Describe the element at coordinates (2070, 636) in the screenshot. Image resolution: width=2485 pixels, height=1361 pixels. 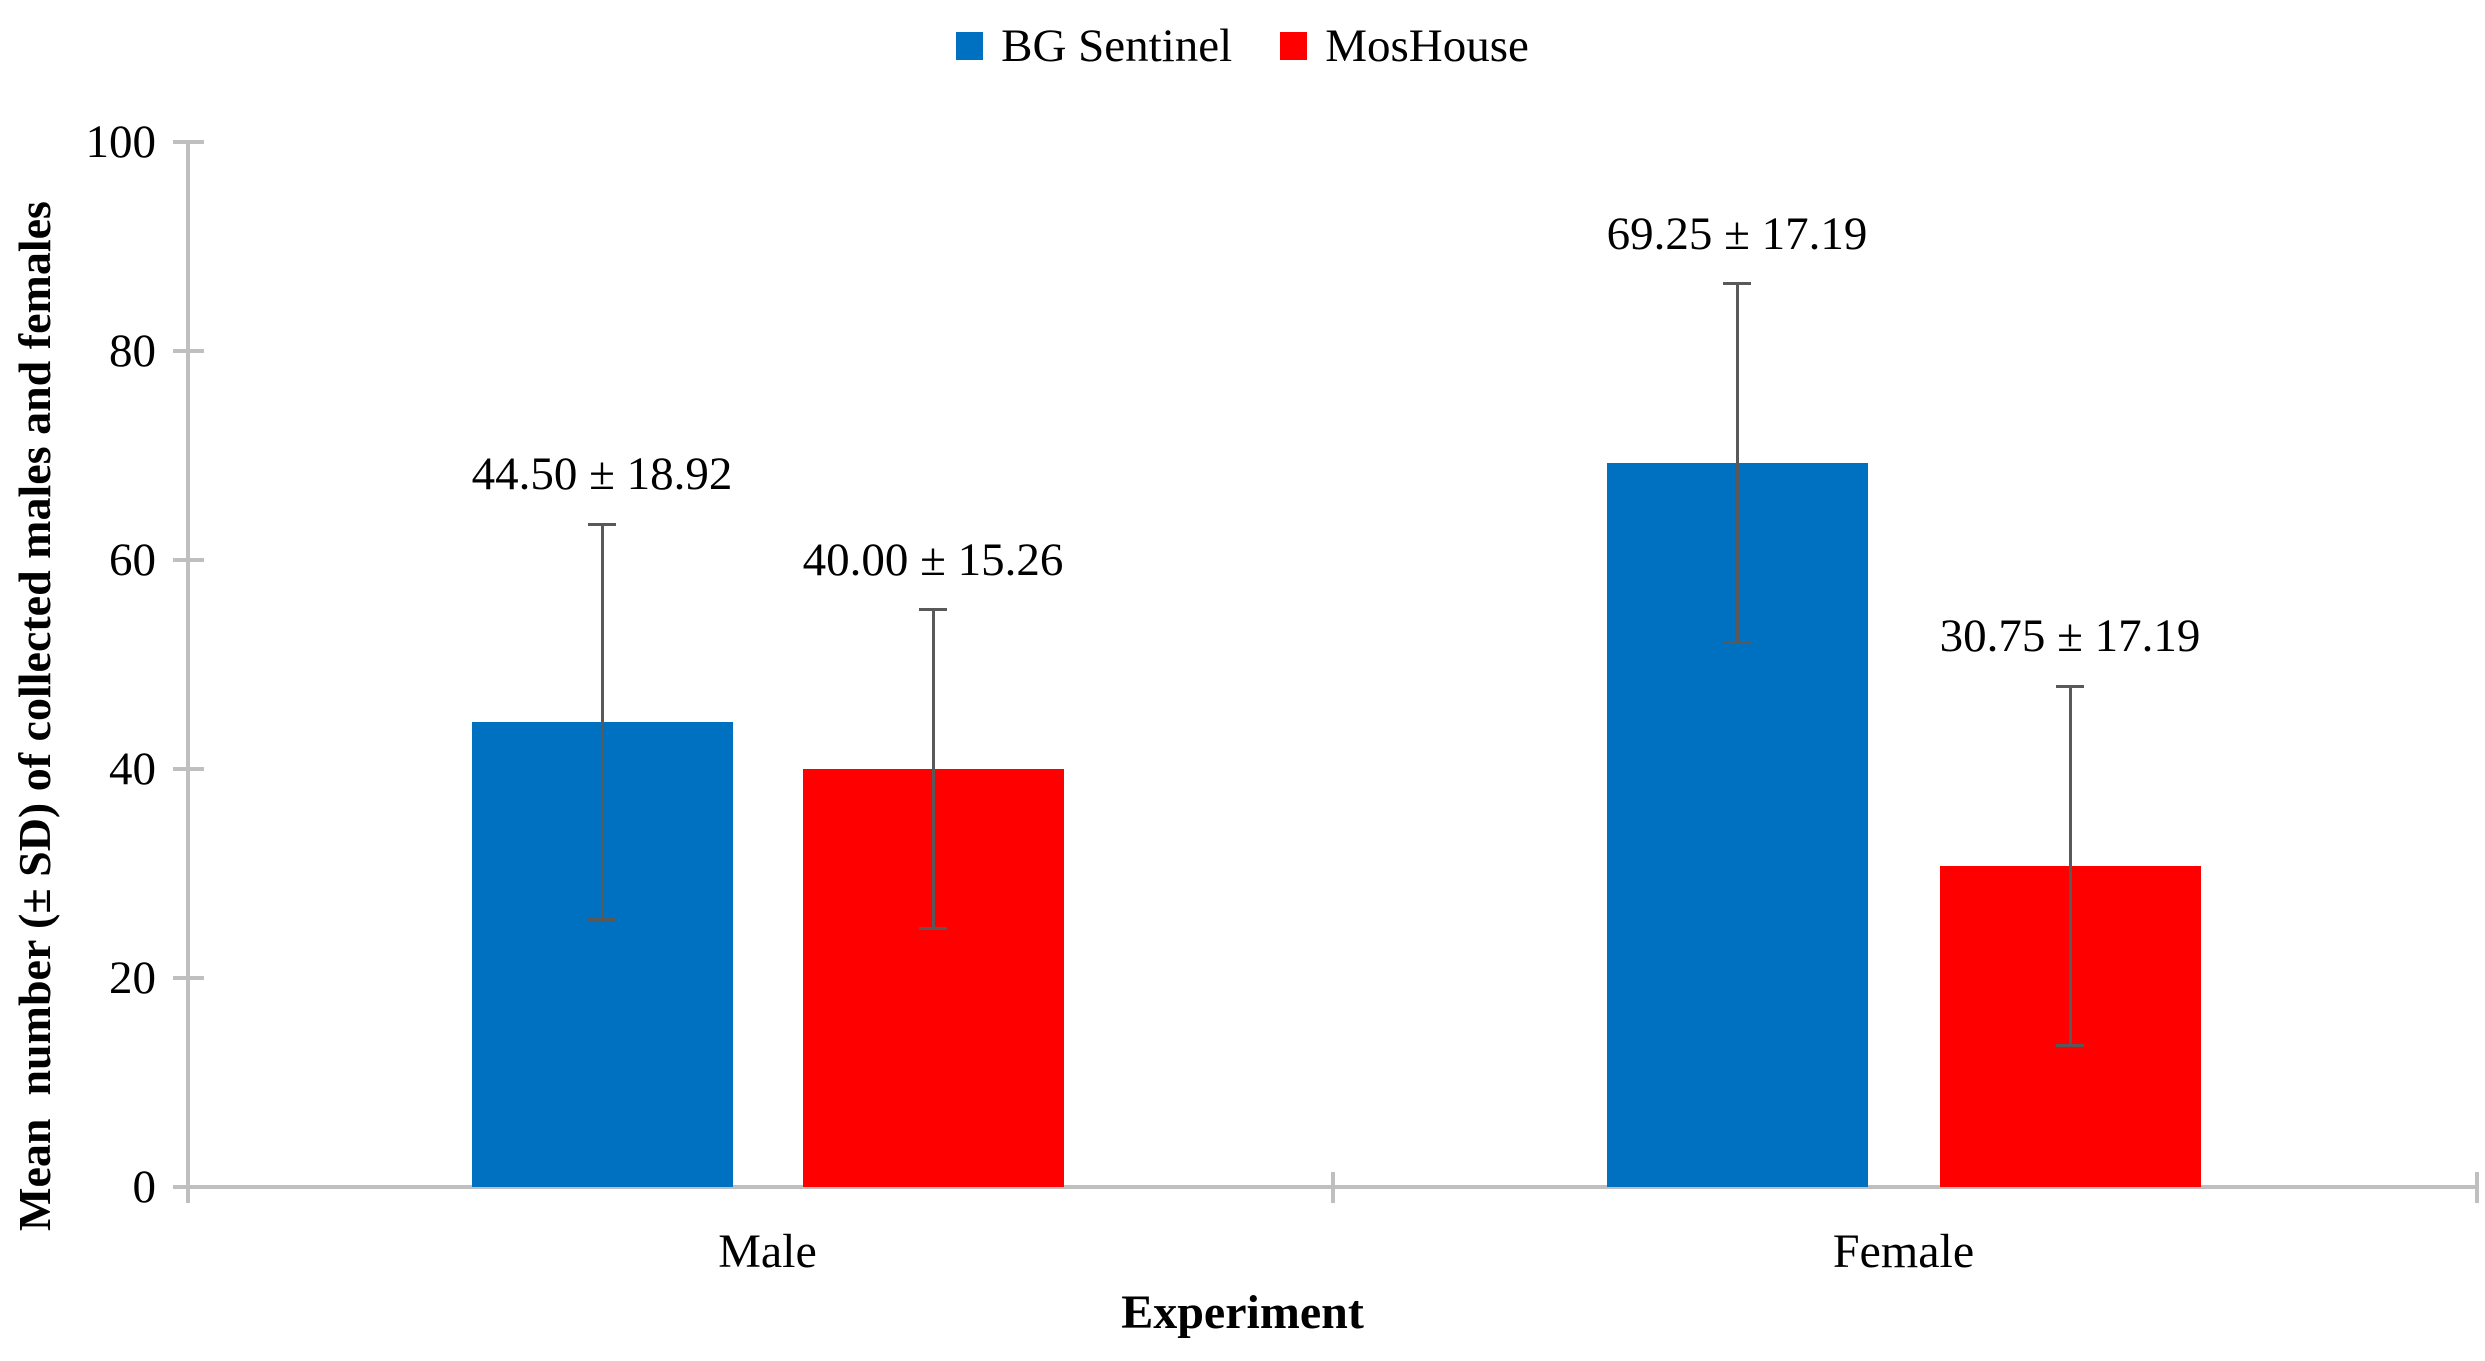
I see `data-label: 30.75 ± 17.19` at that location.